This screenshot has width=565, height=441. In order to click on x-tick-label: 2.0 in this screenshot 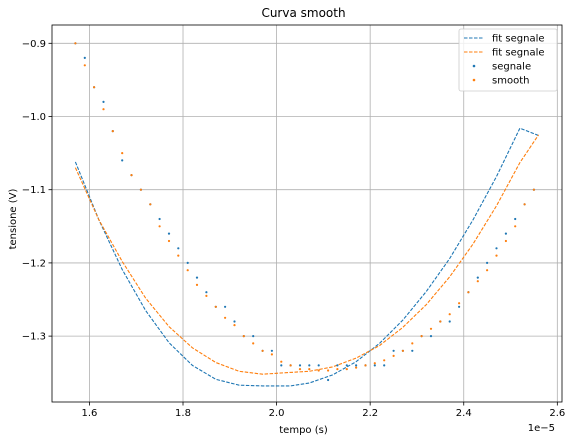, I will do `click(277, 413)`.